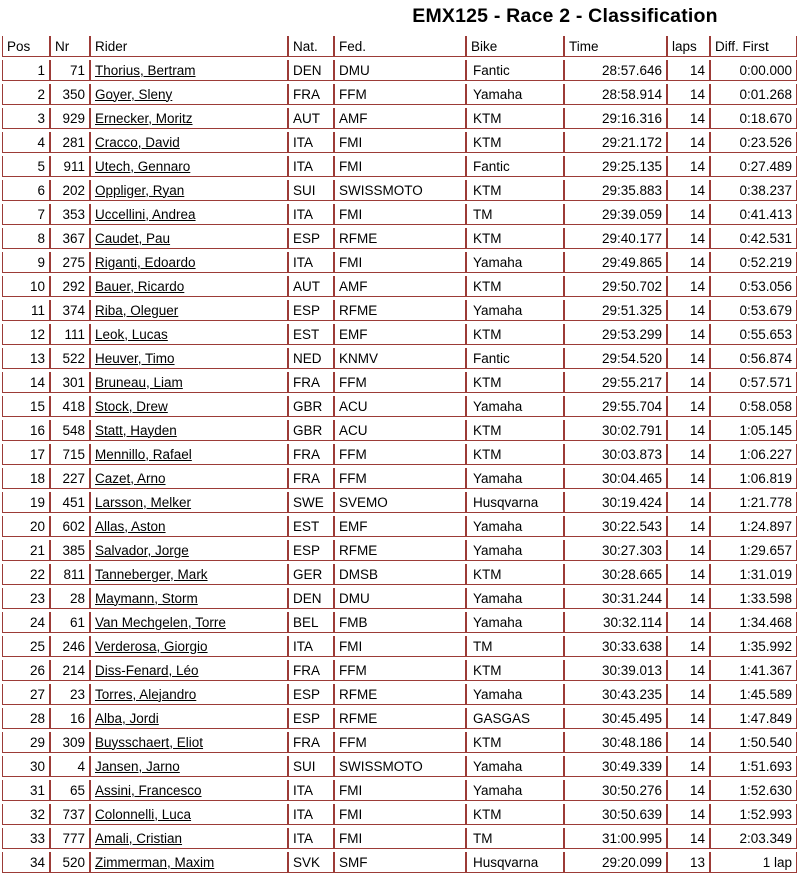 The height and width of the screenshot is (876, 800). Describe the element at coordinates (143, 502) in the screenshot. I see `rider-link: Larsson, Melker` at that location.